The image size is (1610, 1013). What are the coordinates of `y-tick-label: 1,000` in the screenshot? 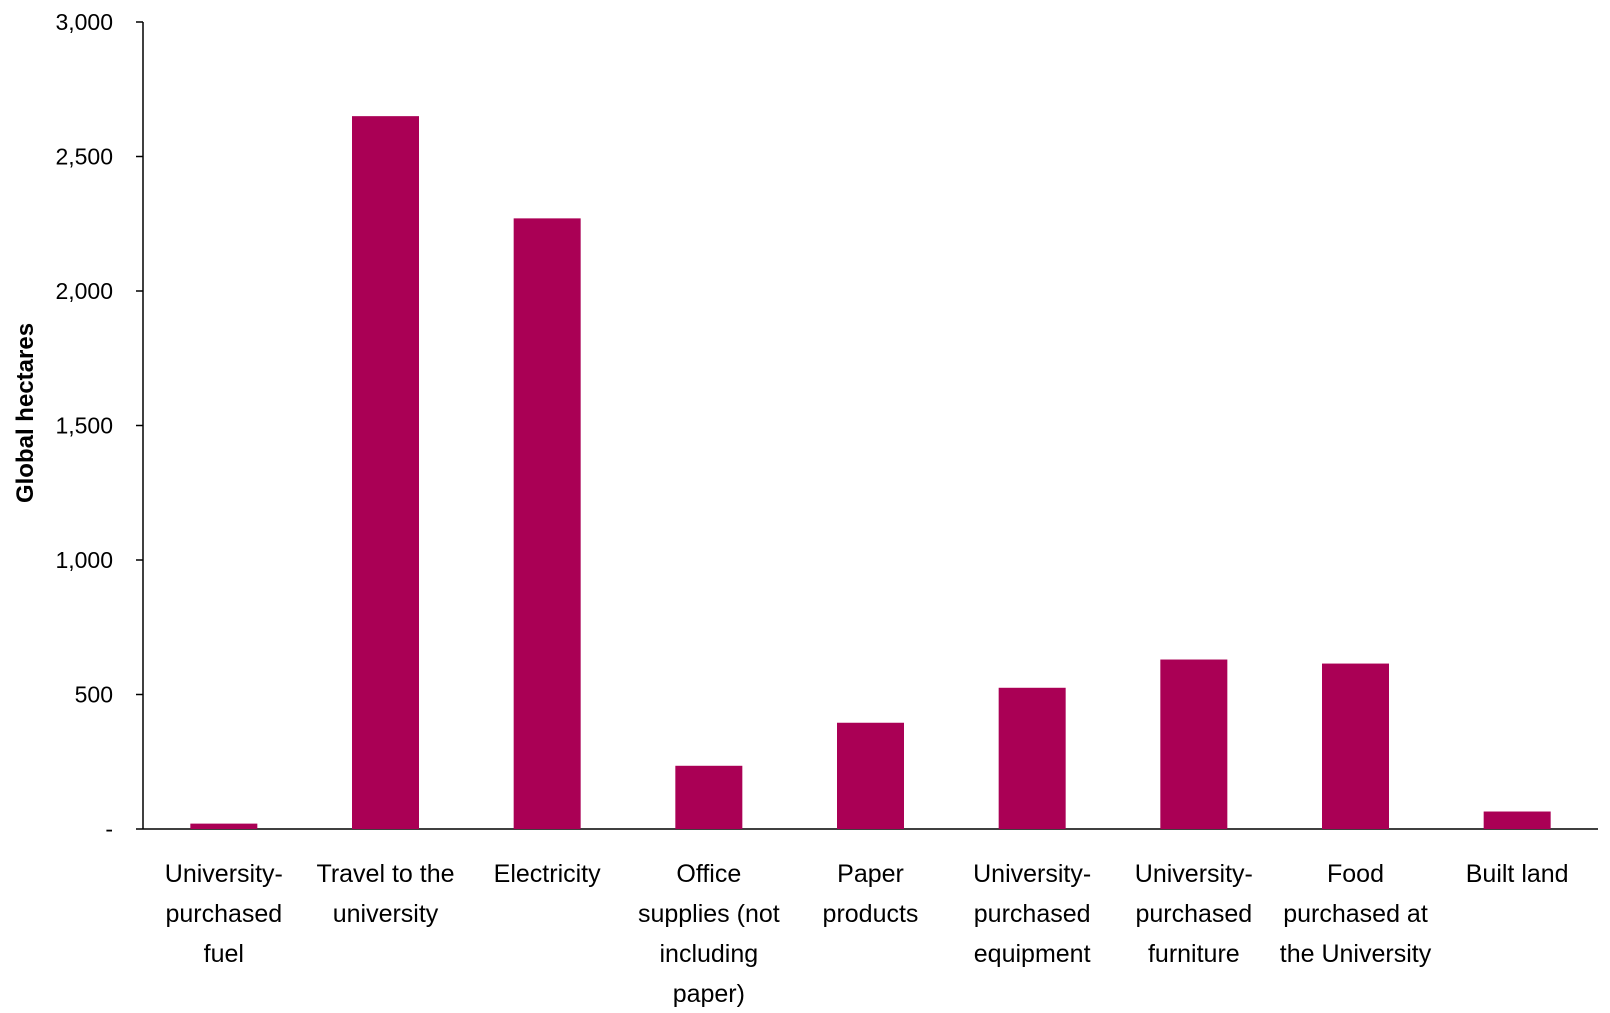 It's located at (84, 560).